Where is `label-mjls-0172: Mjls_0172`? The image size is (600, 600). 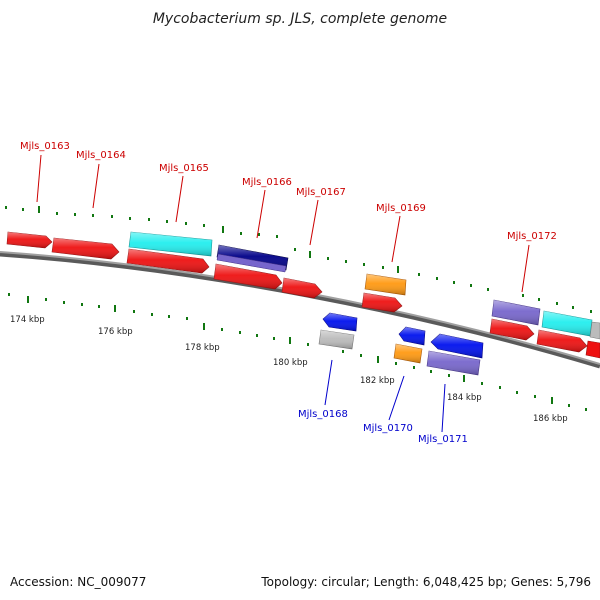
label-mjls-0172: Mjls_0172 is located at coordinates (532, 236).